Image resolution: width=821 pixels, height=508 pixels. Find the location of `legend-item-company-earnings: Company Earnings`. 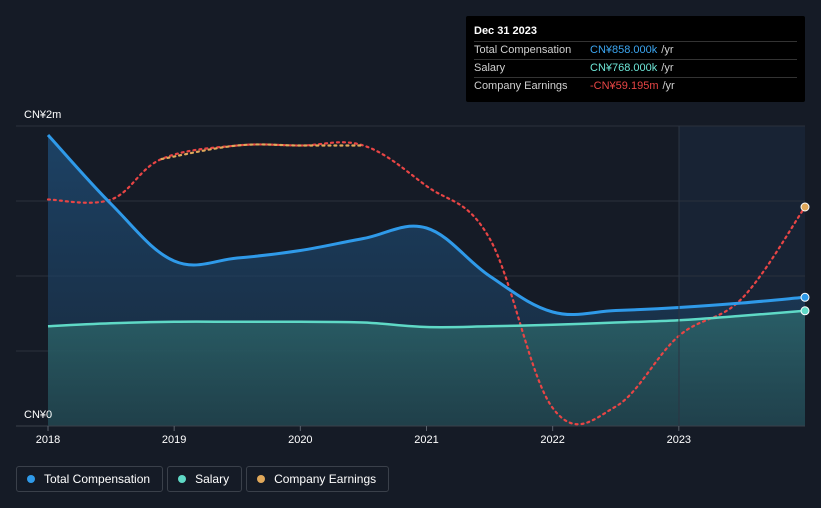

legend-item-company-earnings: Company Earnings is located at coordinates (318, 479).